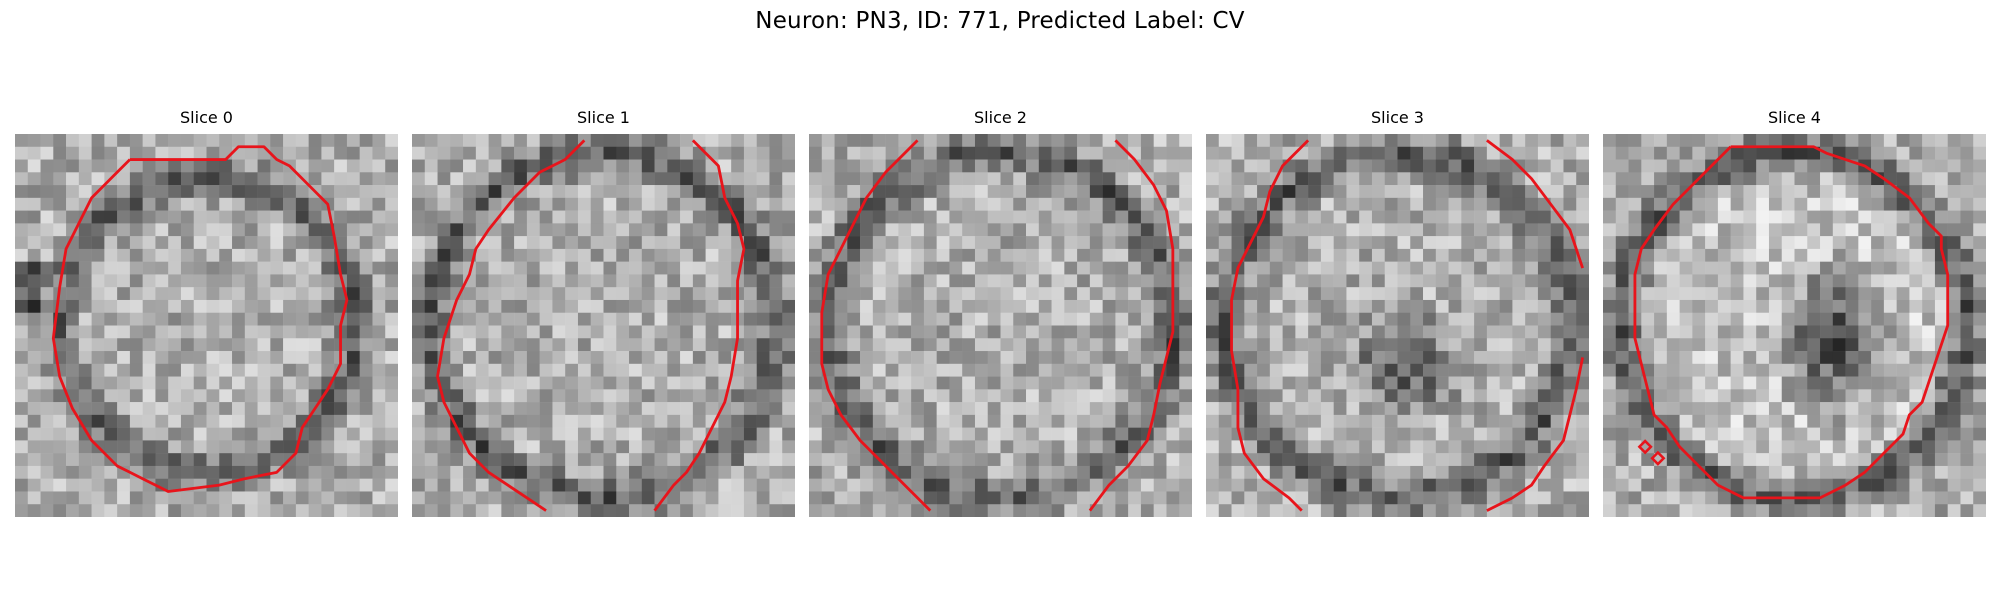  I want to click on slice-title-2: Slice 2, so click(1000, 117).